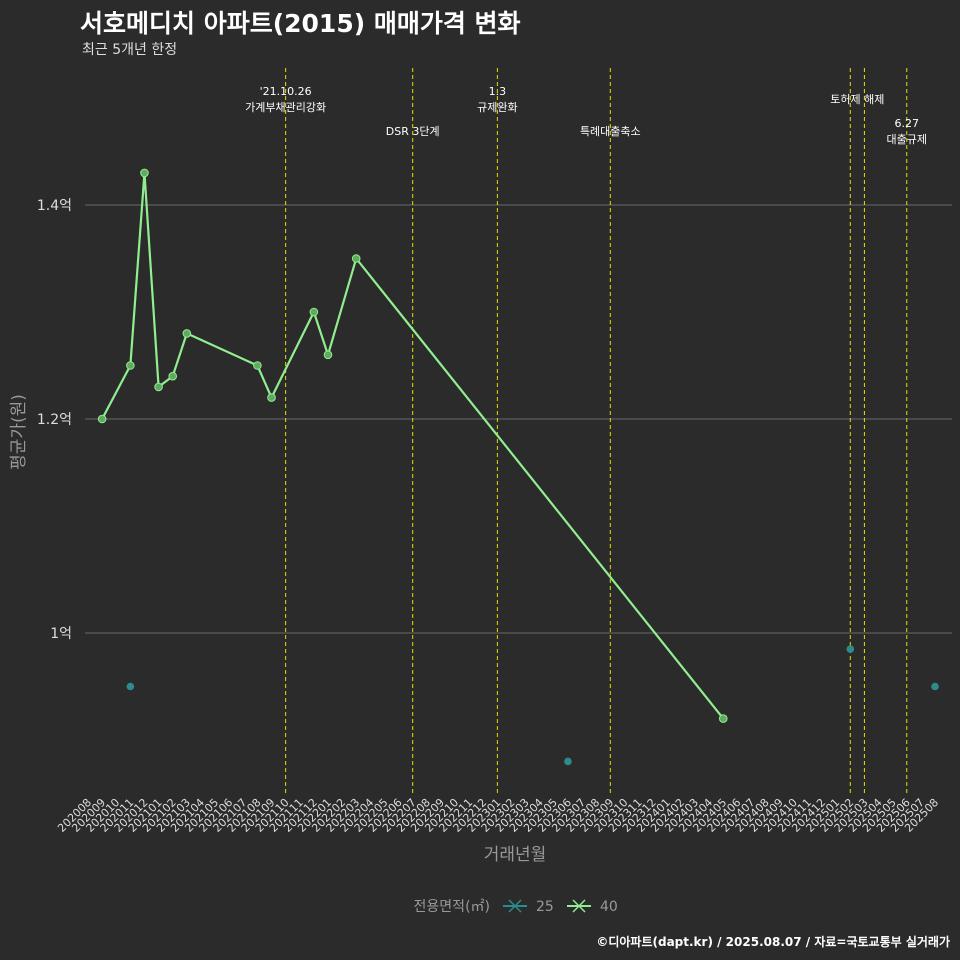 The width and height of the screenshot is (960, 960). What do you see at coordinates (413, 131) in the screenshot?
I see `event-label: DSR 3단계` at bounding box center [413, 131].